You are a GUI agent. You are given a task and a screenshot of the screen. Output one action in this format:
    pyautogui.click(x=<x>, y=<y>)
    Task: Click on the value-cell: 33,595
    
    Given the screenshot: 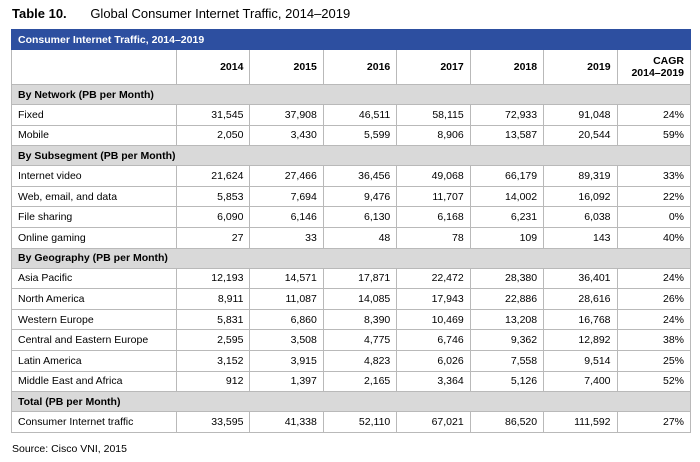 What is the action you would take?
    pyautogui.click(x=213, y=422)
    